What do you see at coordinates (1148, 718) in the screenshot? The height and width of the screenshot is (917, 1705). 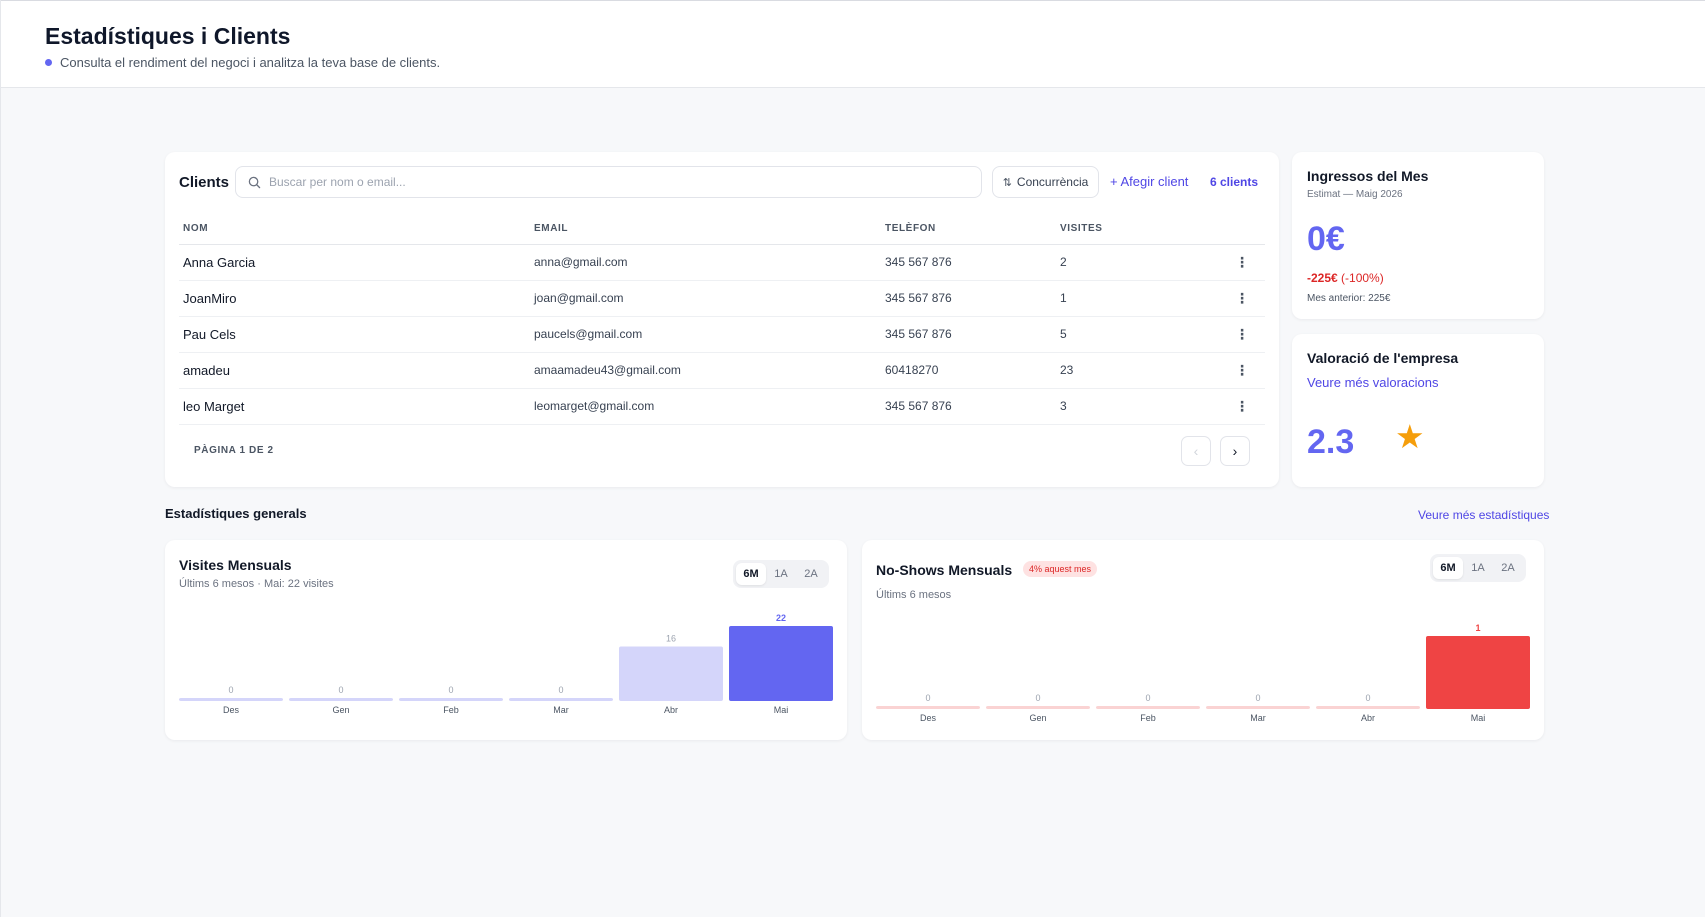 I see `category-label: Feb` at bounding box center [1148, 718].